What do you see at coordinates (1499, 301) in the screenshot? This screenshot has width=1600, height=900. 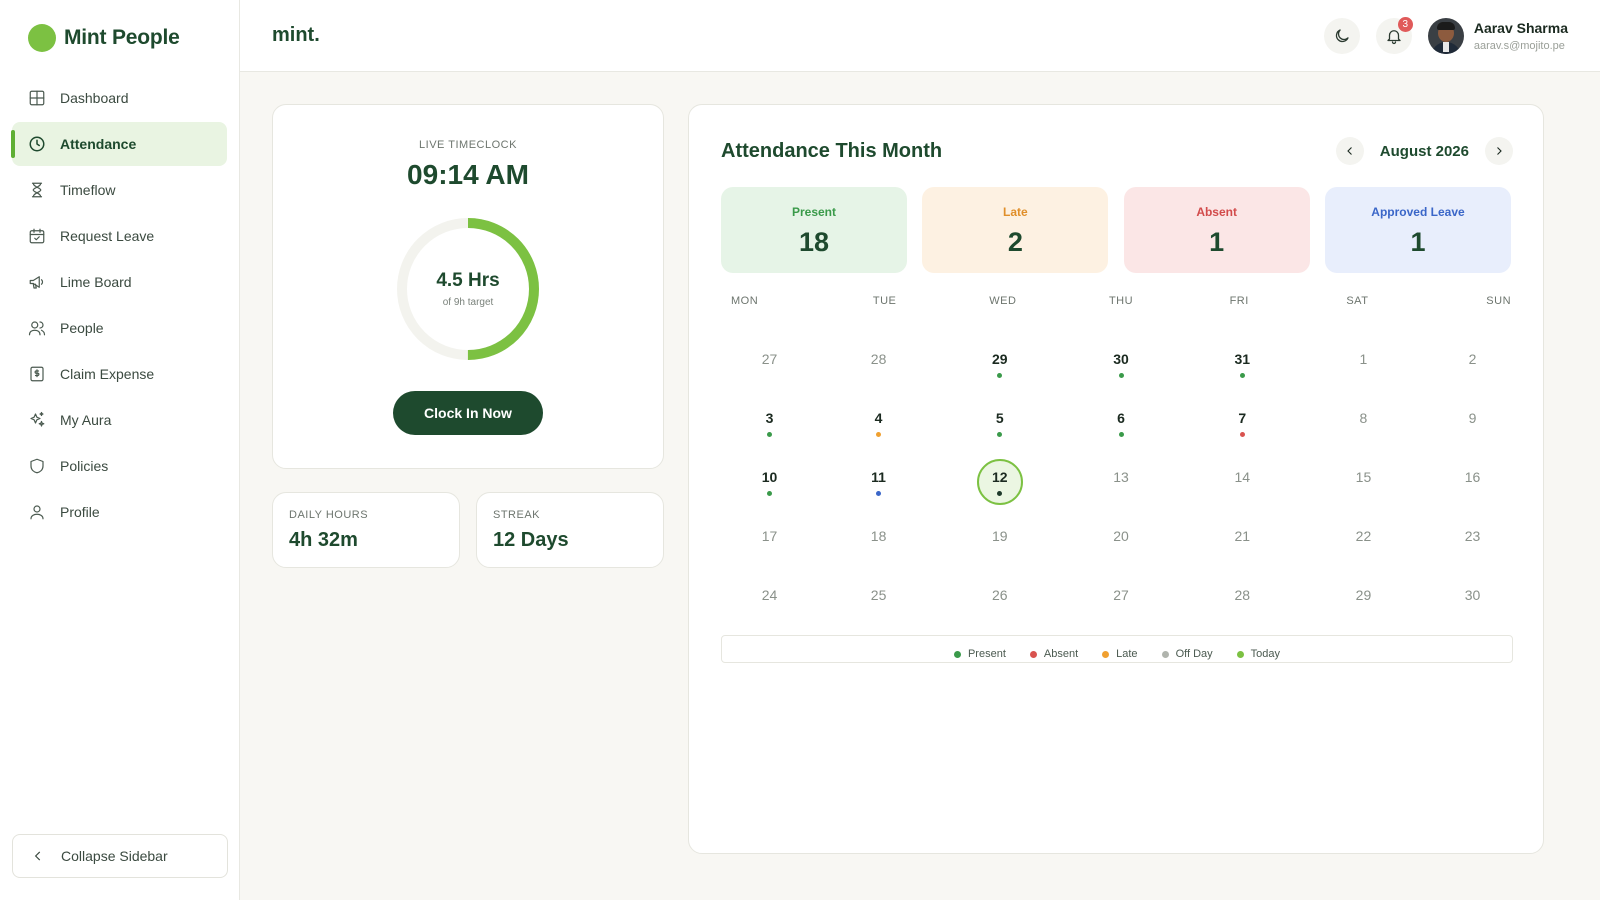 I see `weekday-label: SUN` at bounding box center [1499, 301].